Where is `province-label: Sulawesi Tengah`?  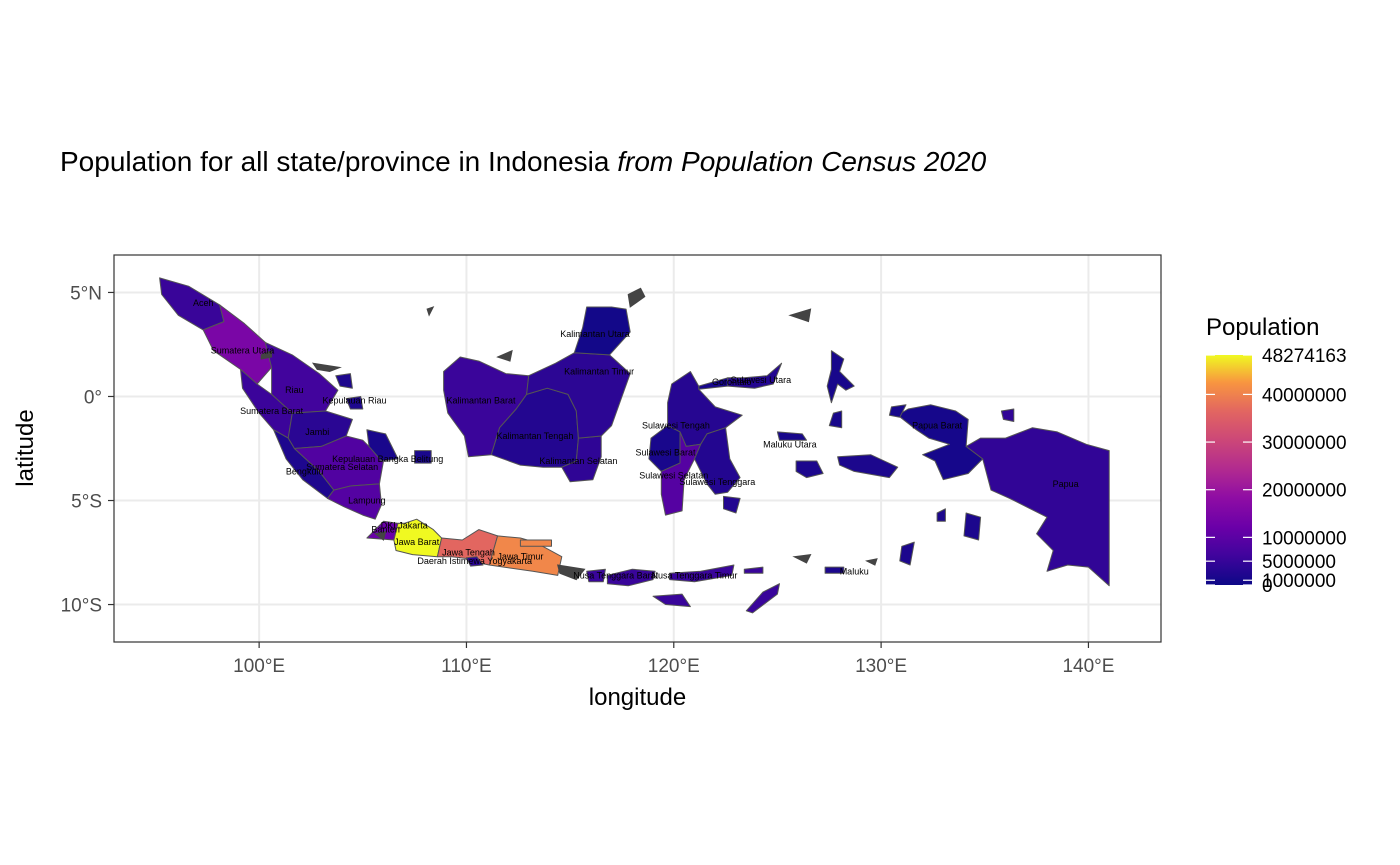
province-label: Sulawesi Tengah is located at coordinates (676, 426).